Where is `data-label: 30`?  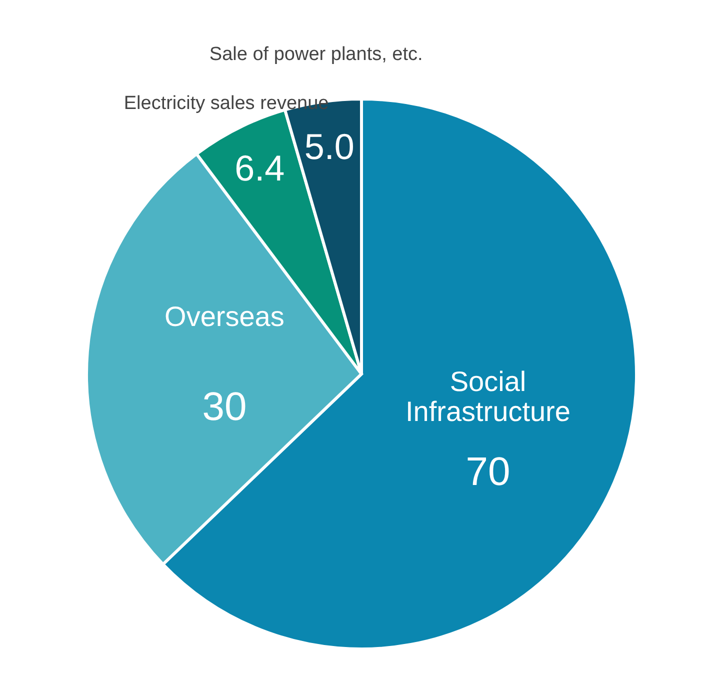
data-label: 30 is located at coordinates (224, 406).